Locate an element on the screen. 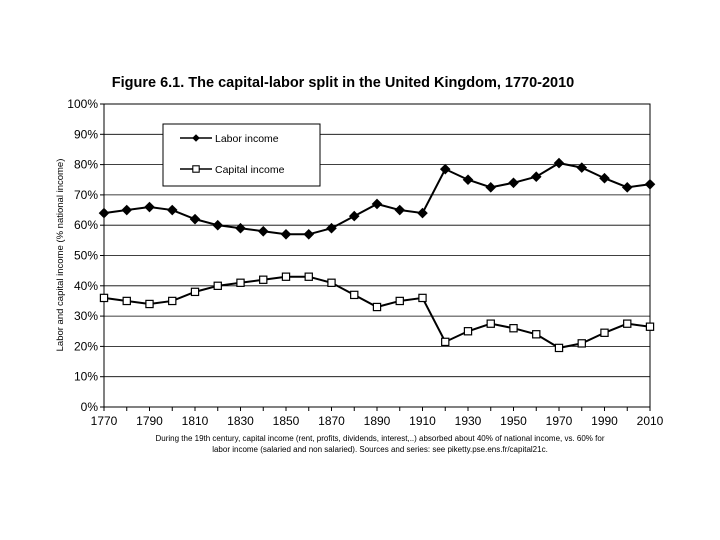 Image resolution: width=720 pixels, height=540 pixels. legend-label: Capital income is located at coordinates (250, 170).